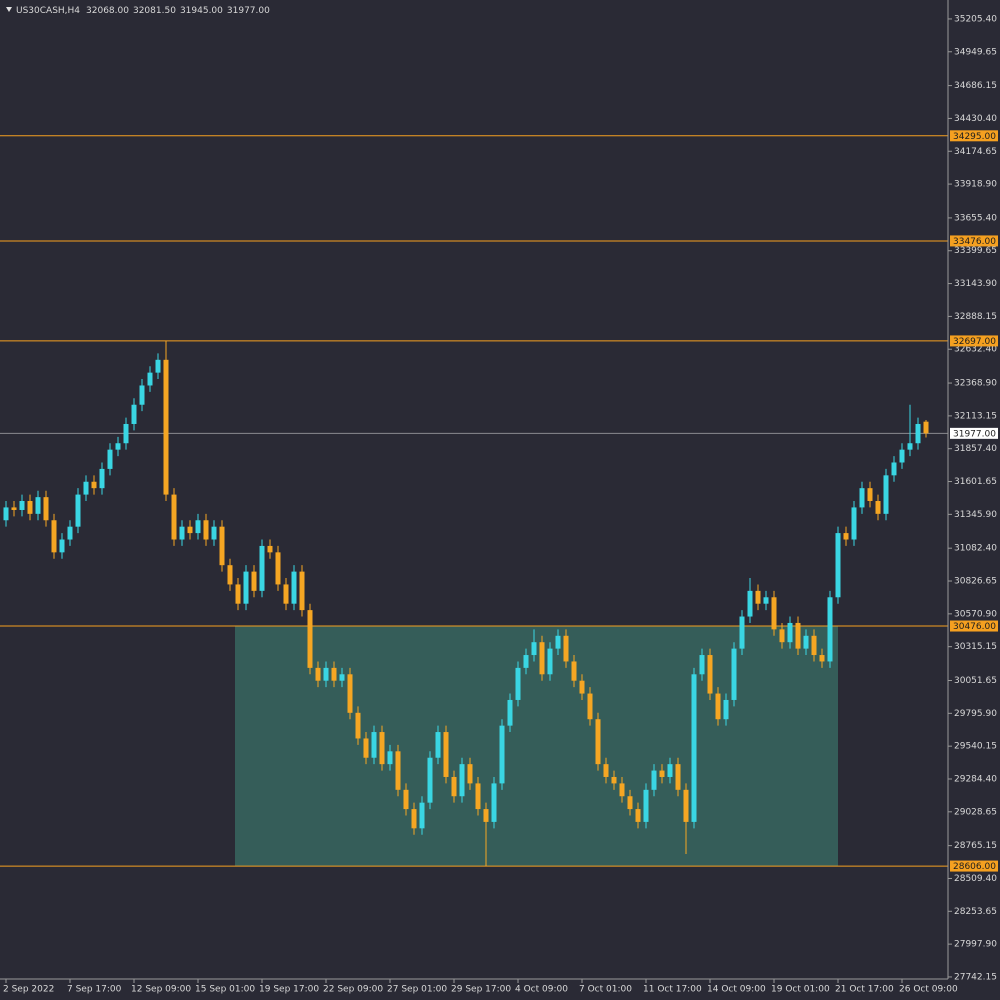  Describe the element at coordinates (605, 990) in the screenshot. I see `x-tick-label: 7 Oct 01:00` at that location.